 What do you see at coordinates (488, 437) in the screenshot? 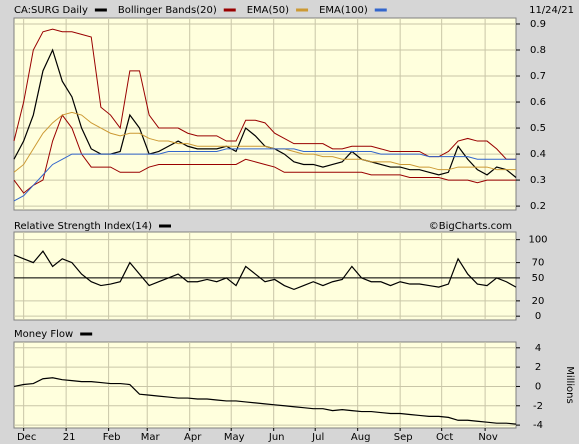
I see `x-tick-label: Nov` at bounding box center [488, 437].